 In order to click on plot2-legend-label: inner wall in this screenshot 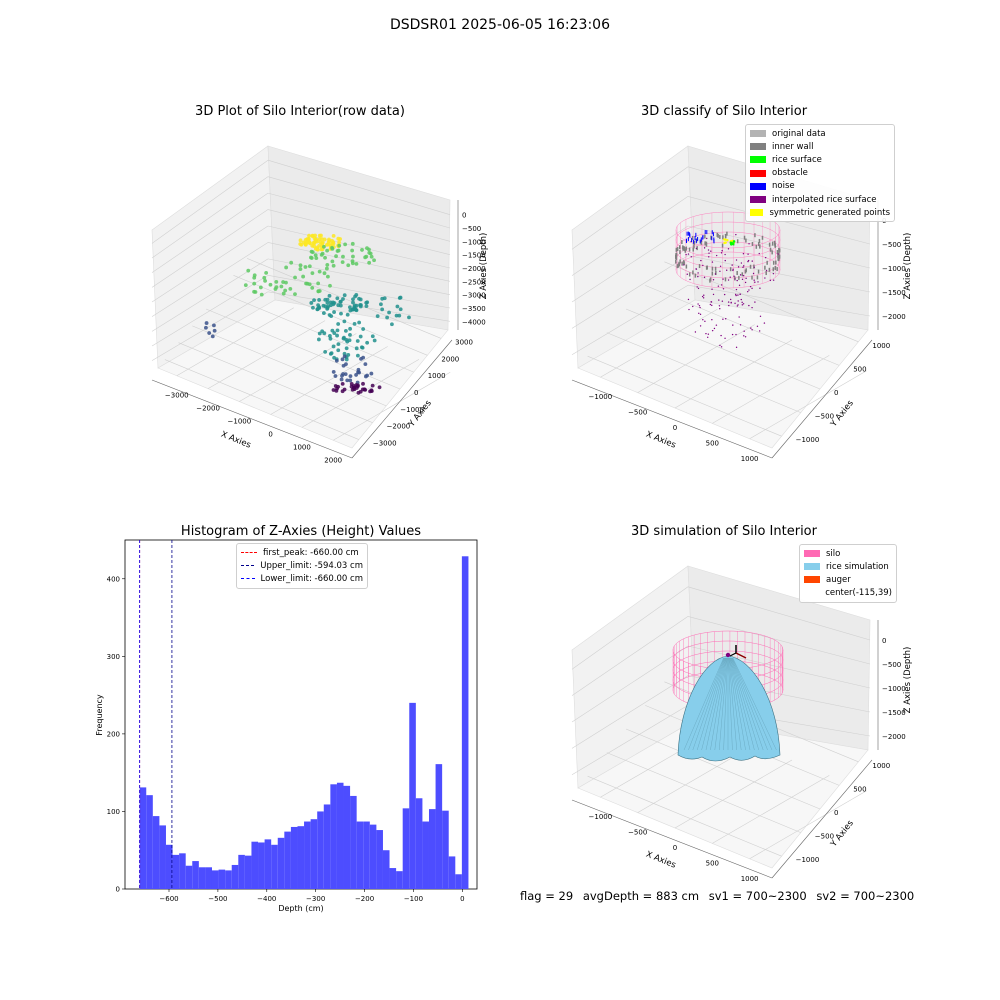, I will do `click(793, 146)`.